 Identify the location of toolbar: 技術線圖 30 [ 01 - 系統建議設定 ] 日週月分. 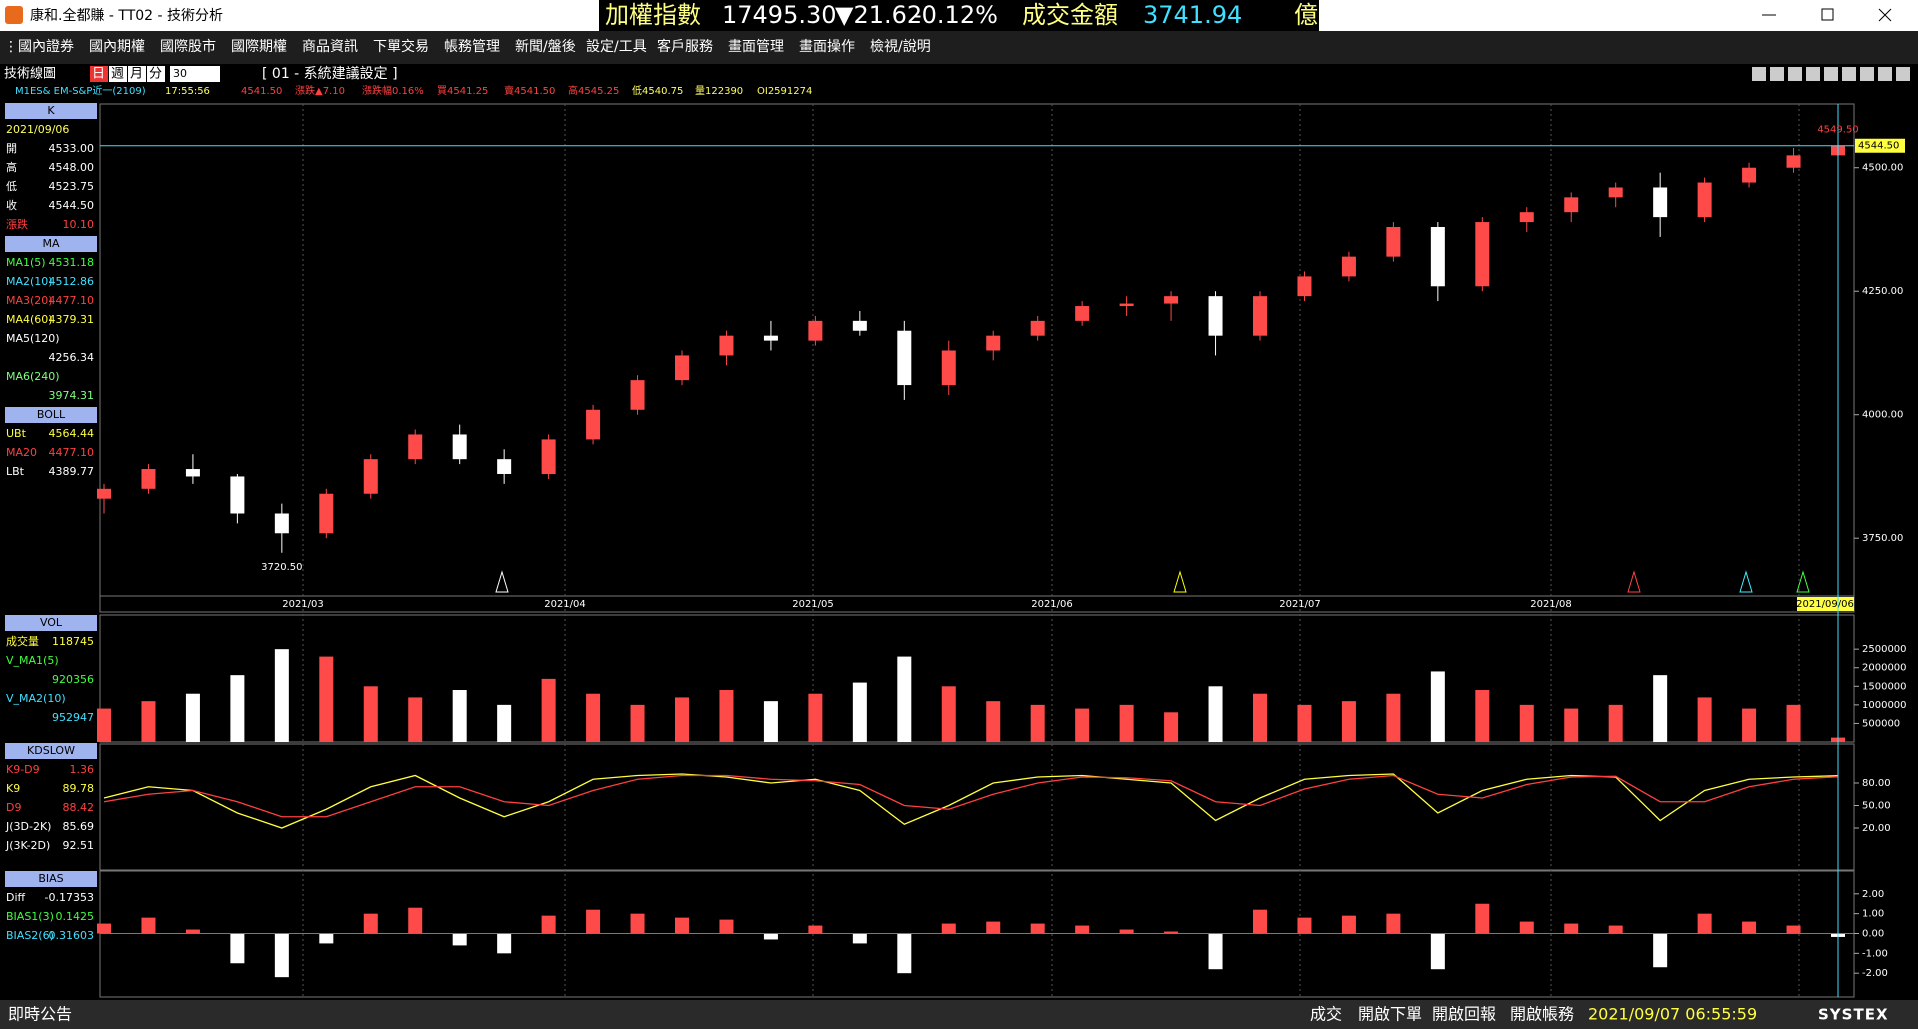
(957, 73).